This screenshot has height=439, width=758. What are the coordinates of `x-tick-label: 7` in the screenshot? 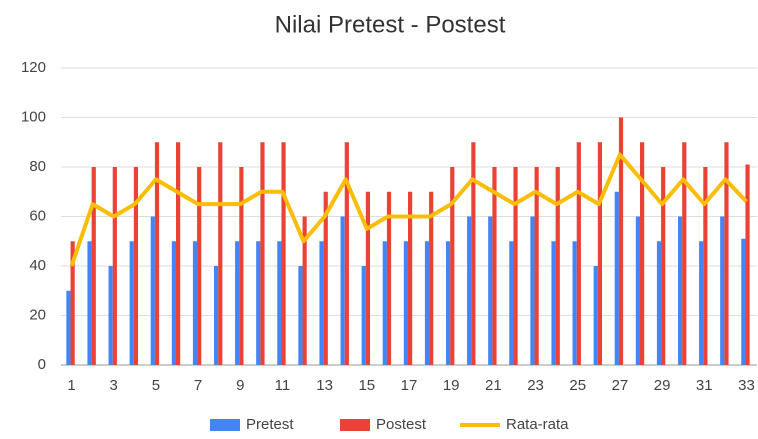 It's located at (198, 385).